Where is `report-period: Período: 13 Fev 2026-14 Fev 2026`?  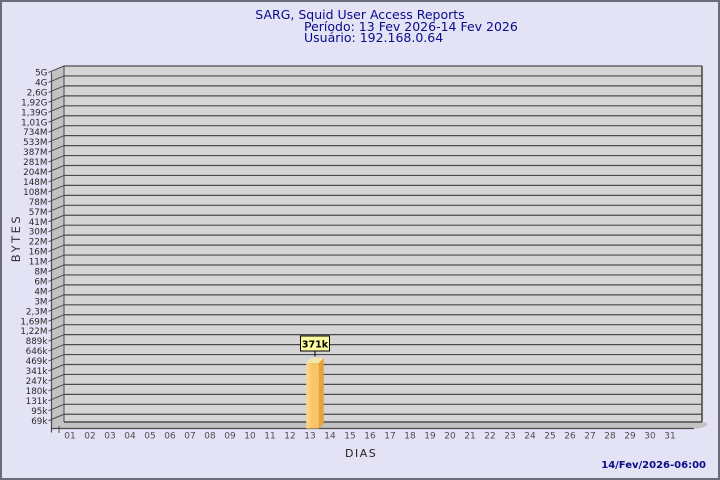 report-period: Período: 13 Fev 2026-14 Fev 2026 is located at coordinates (411, 26).